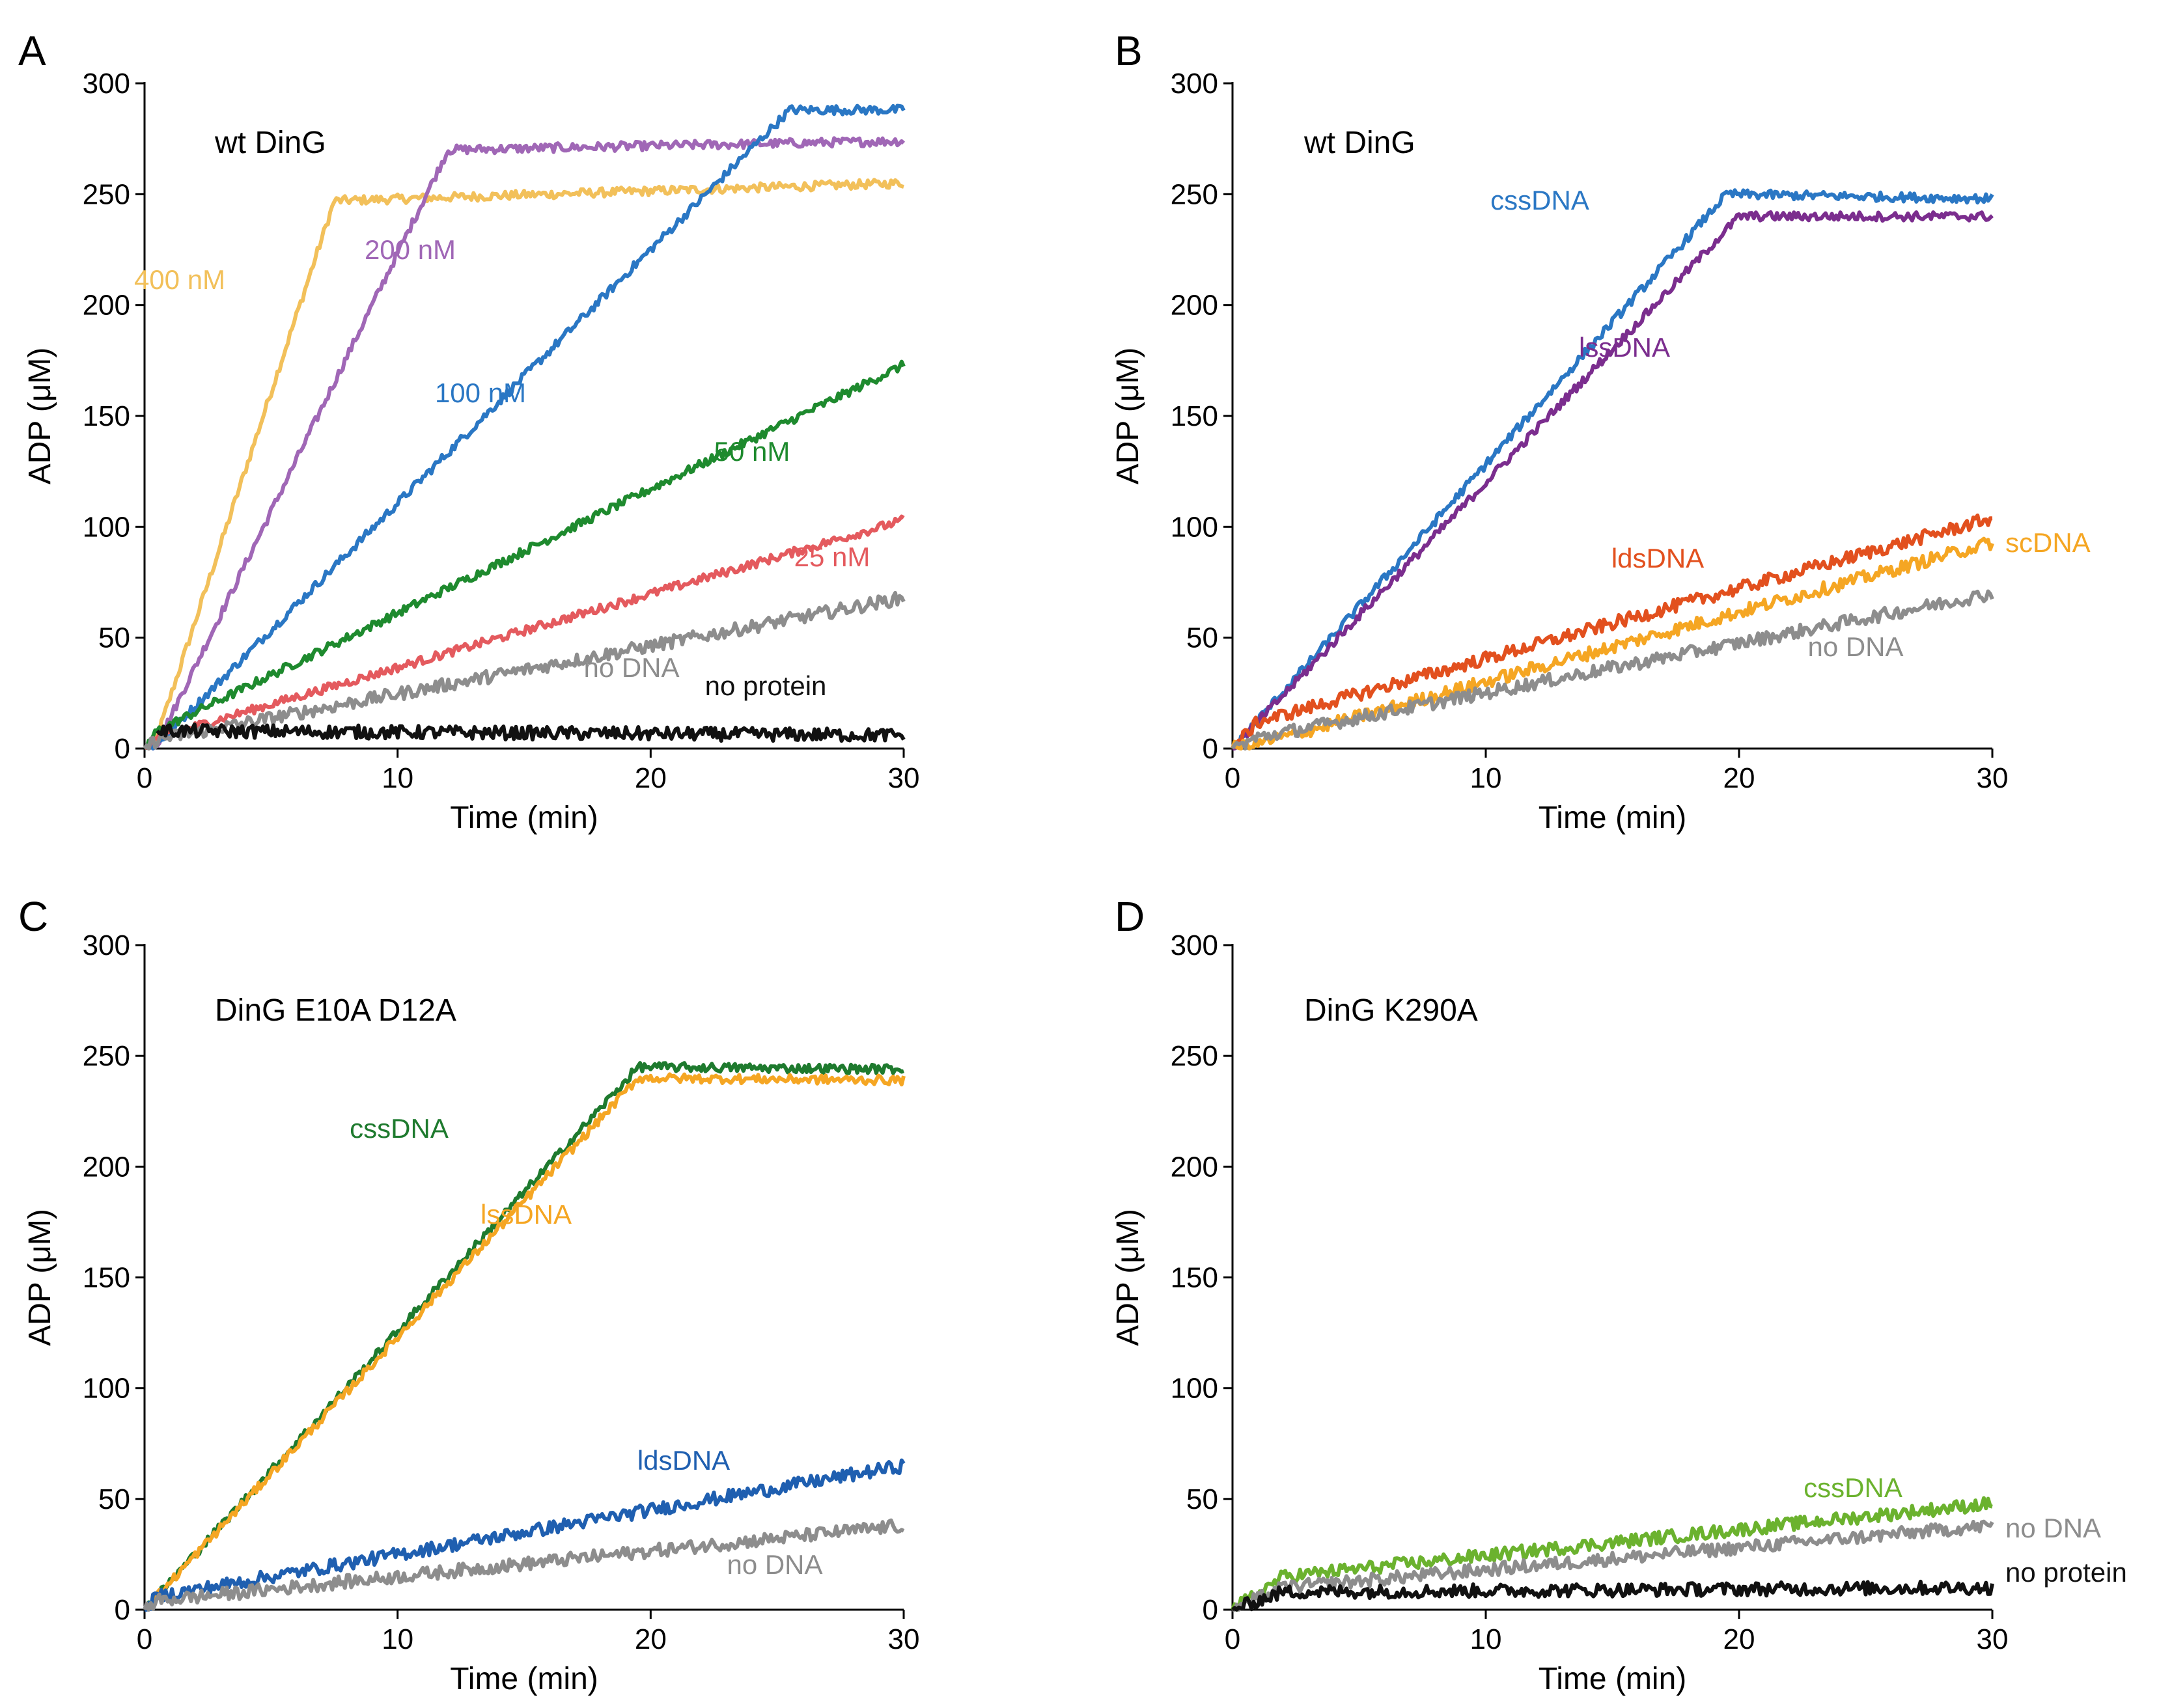 This screenshot has height=1708, width=2159. I want to click on panel-letter: B, so click(1129, 50).